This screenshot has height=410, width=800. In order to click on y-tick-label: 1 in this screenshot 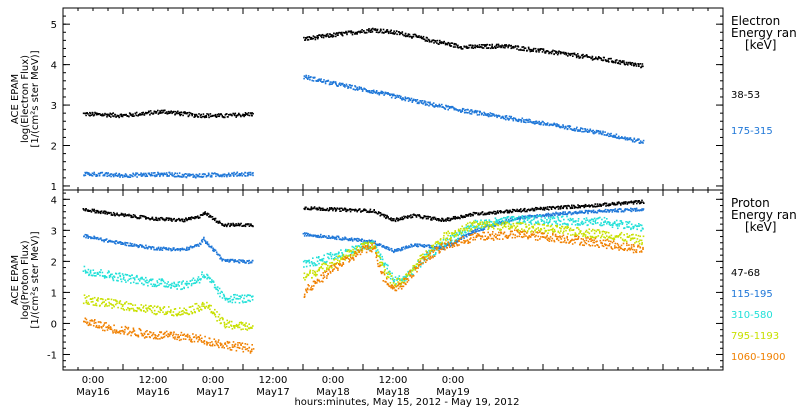, I will do `click(54, 187)`.